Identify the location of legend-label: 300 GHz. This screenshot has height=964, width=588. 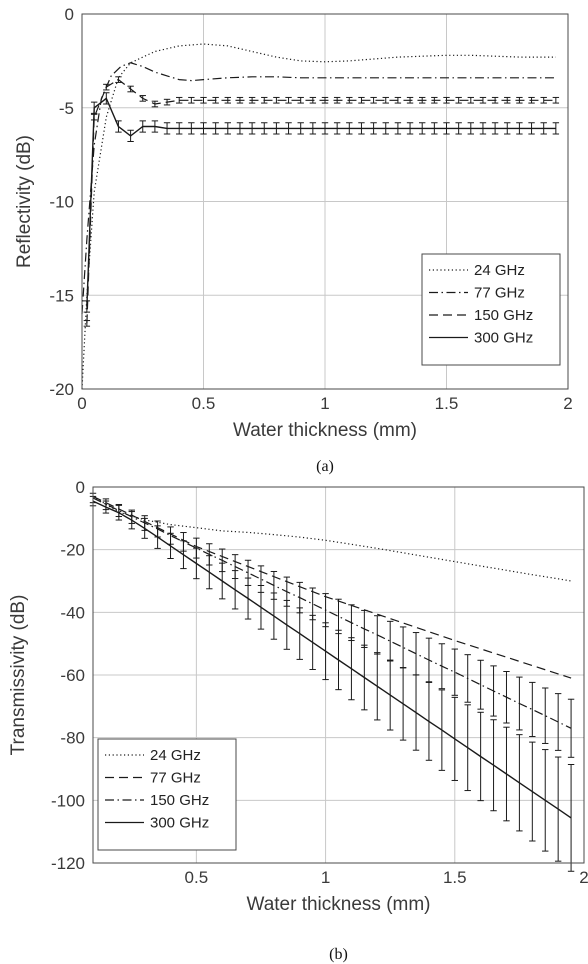
(503, 338).